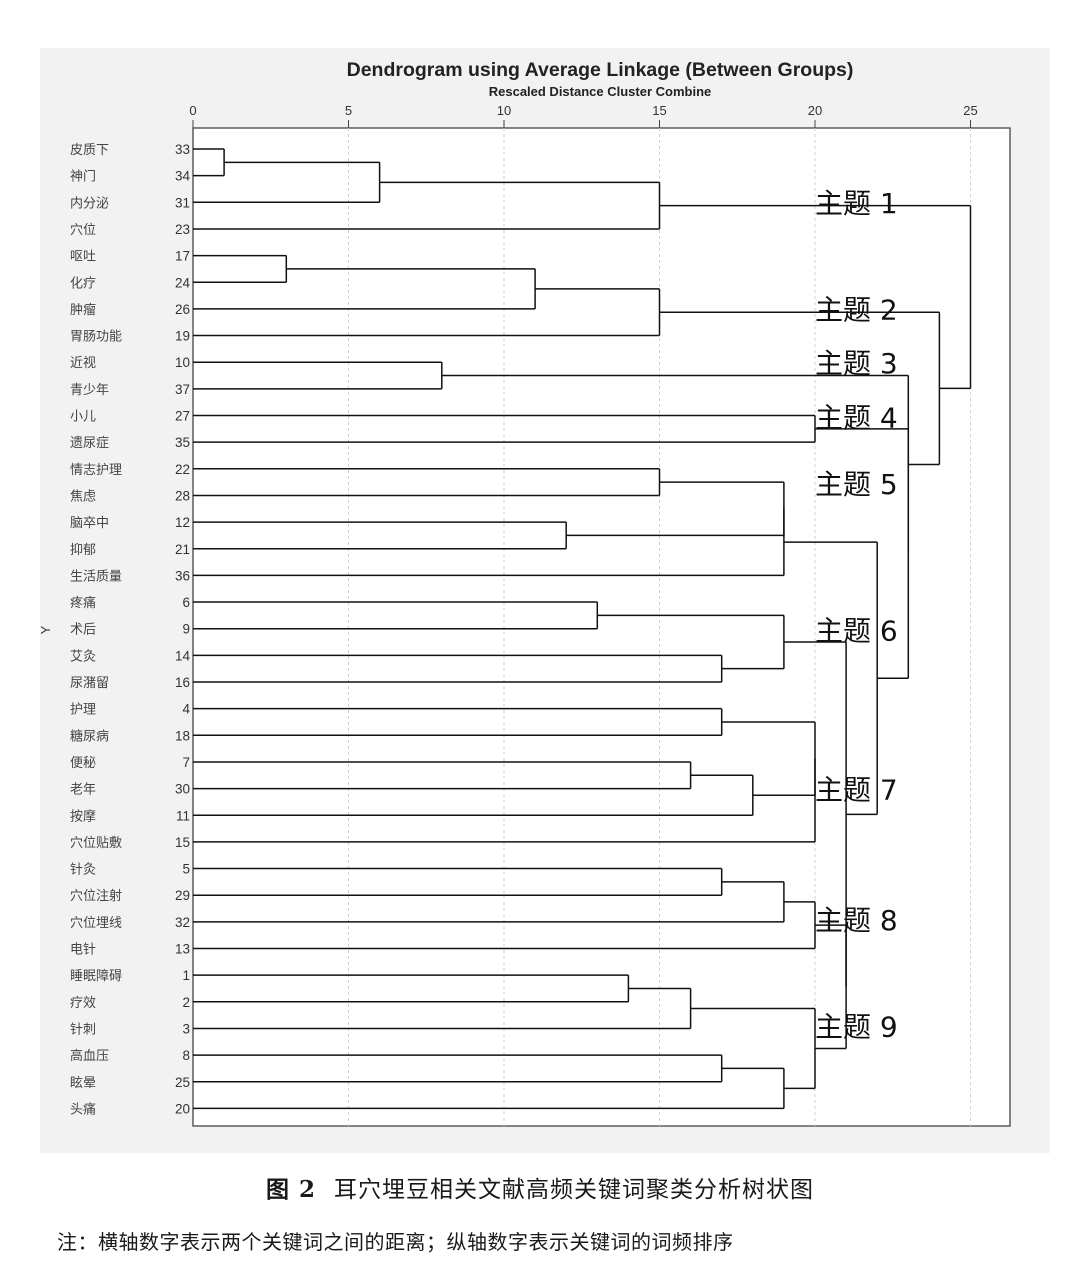 The image size is (1080, 1273). What do you see at coordinates (504, 110) in the screenshot?
I see `x-tick-label: 10` at bounding box center [504, 110].